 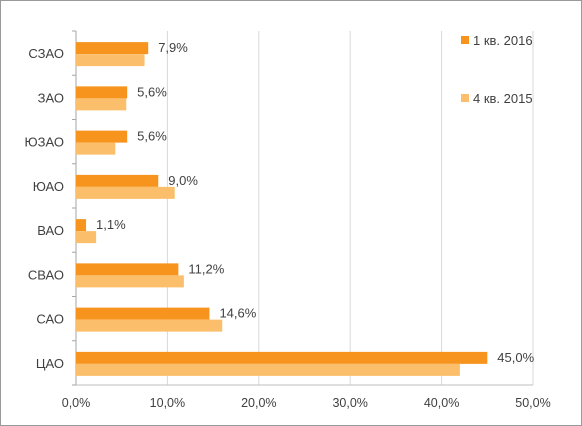 What do you see at coordinates (48, 186) in the screenshot?
I see `category-label: ЮАО` at bounding box center [48, 186].